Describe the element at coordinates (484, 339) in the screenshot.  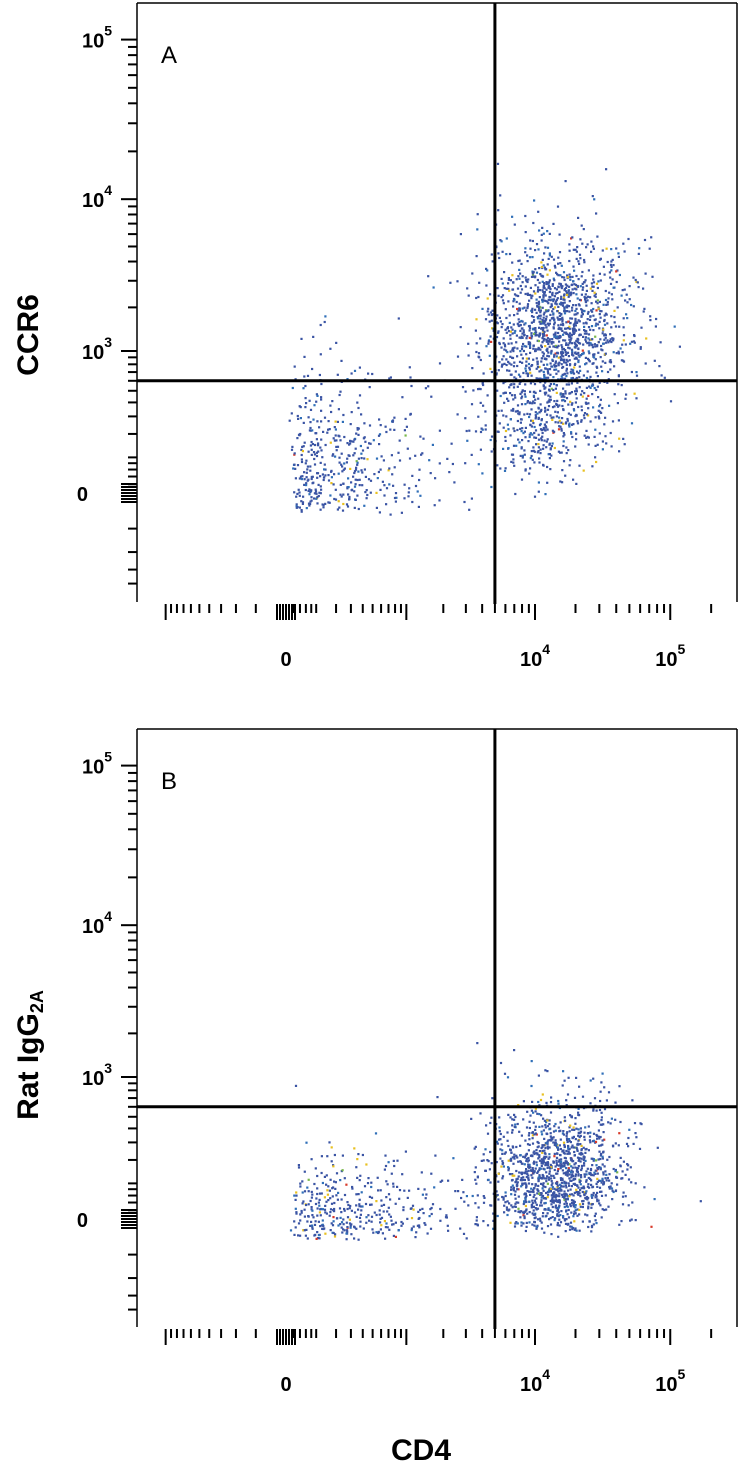
I see `event-dots` at that location.